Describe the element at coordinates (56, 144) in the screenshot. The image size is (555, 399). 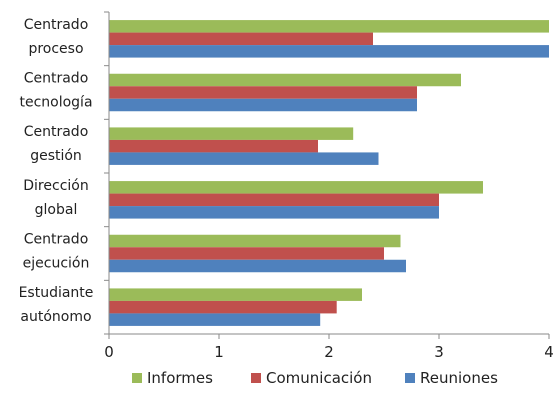
I see `category-label: Centrado gestión` at that location.